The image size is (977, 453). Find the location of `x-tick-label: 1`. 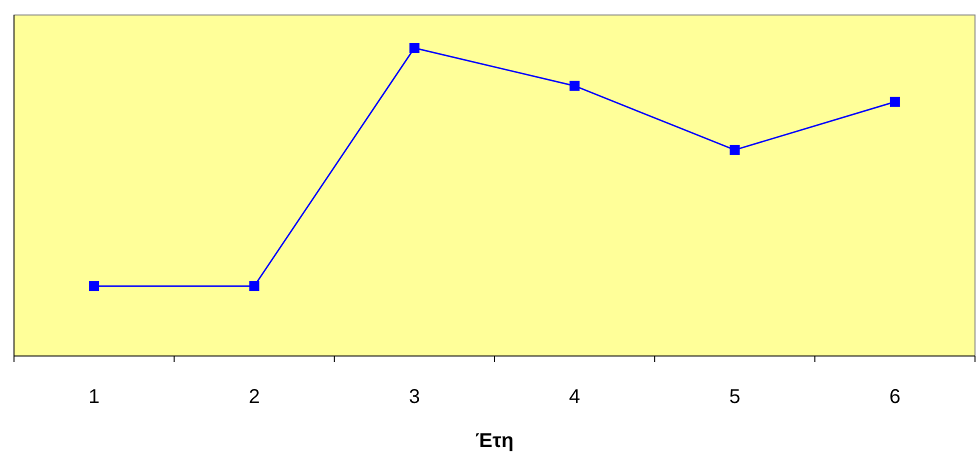

x-tick-label: 1 is located at coordinates (94, 397).